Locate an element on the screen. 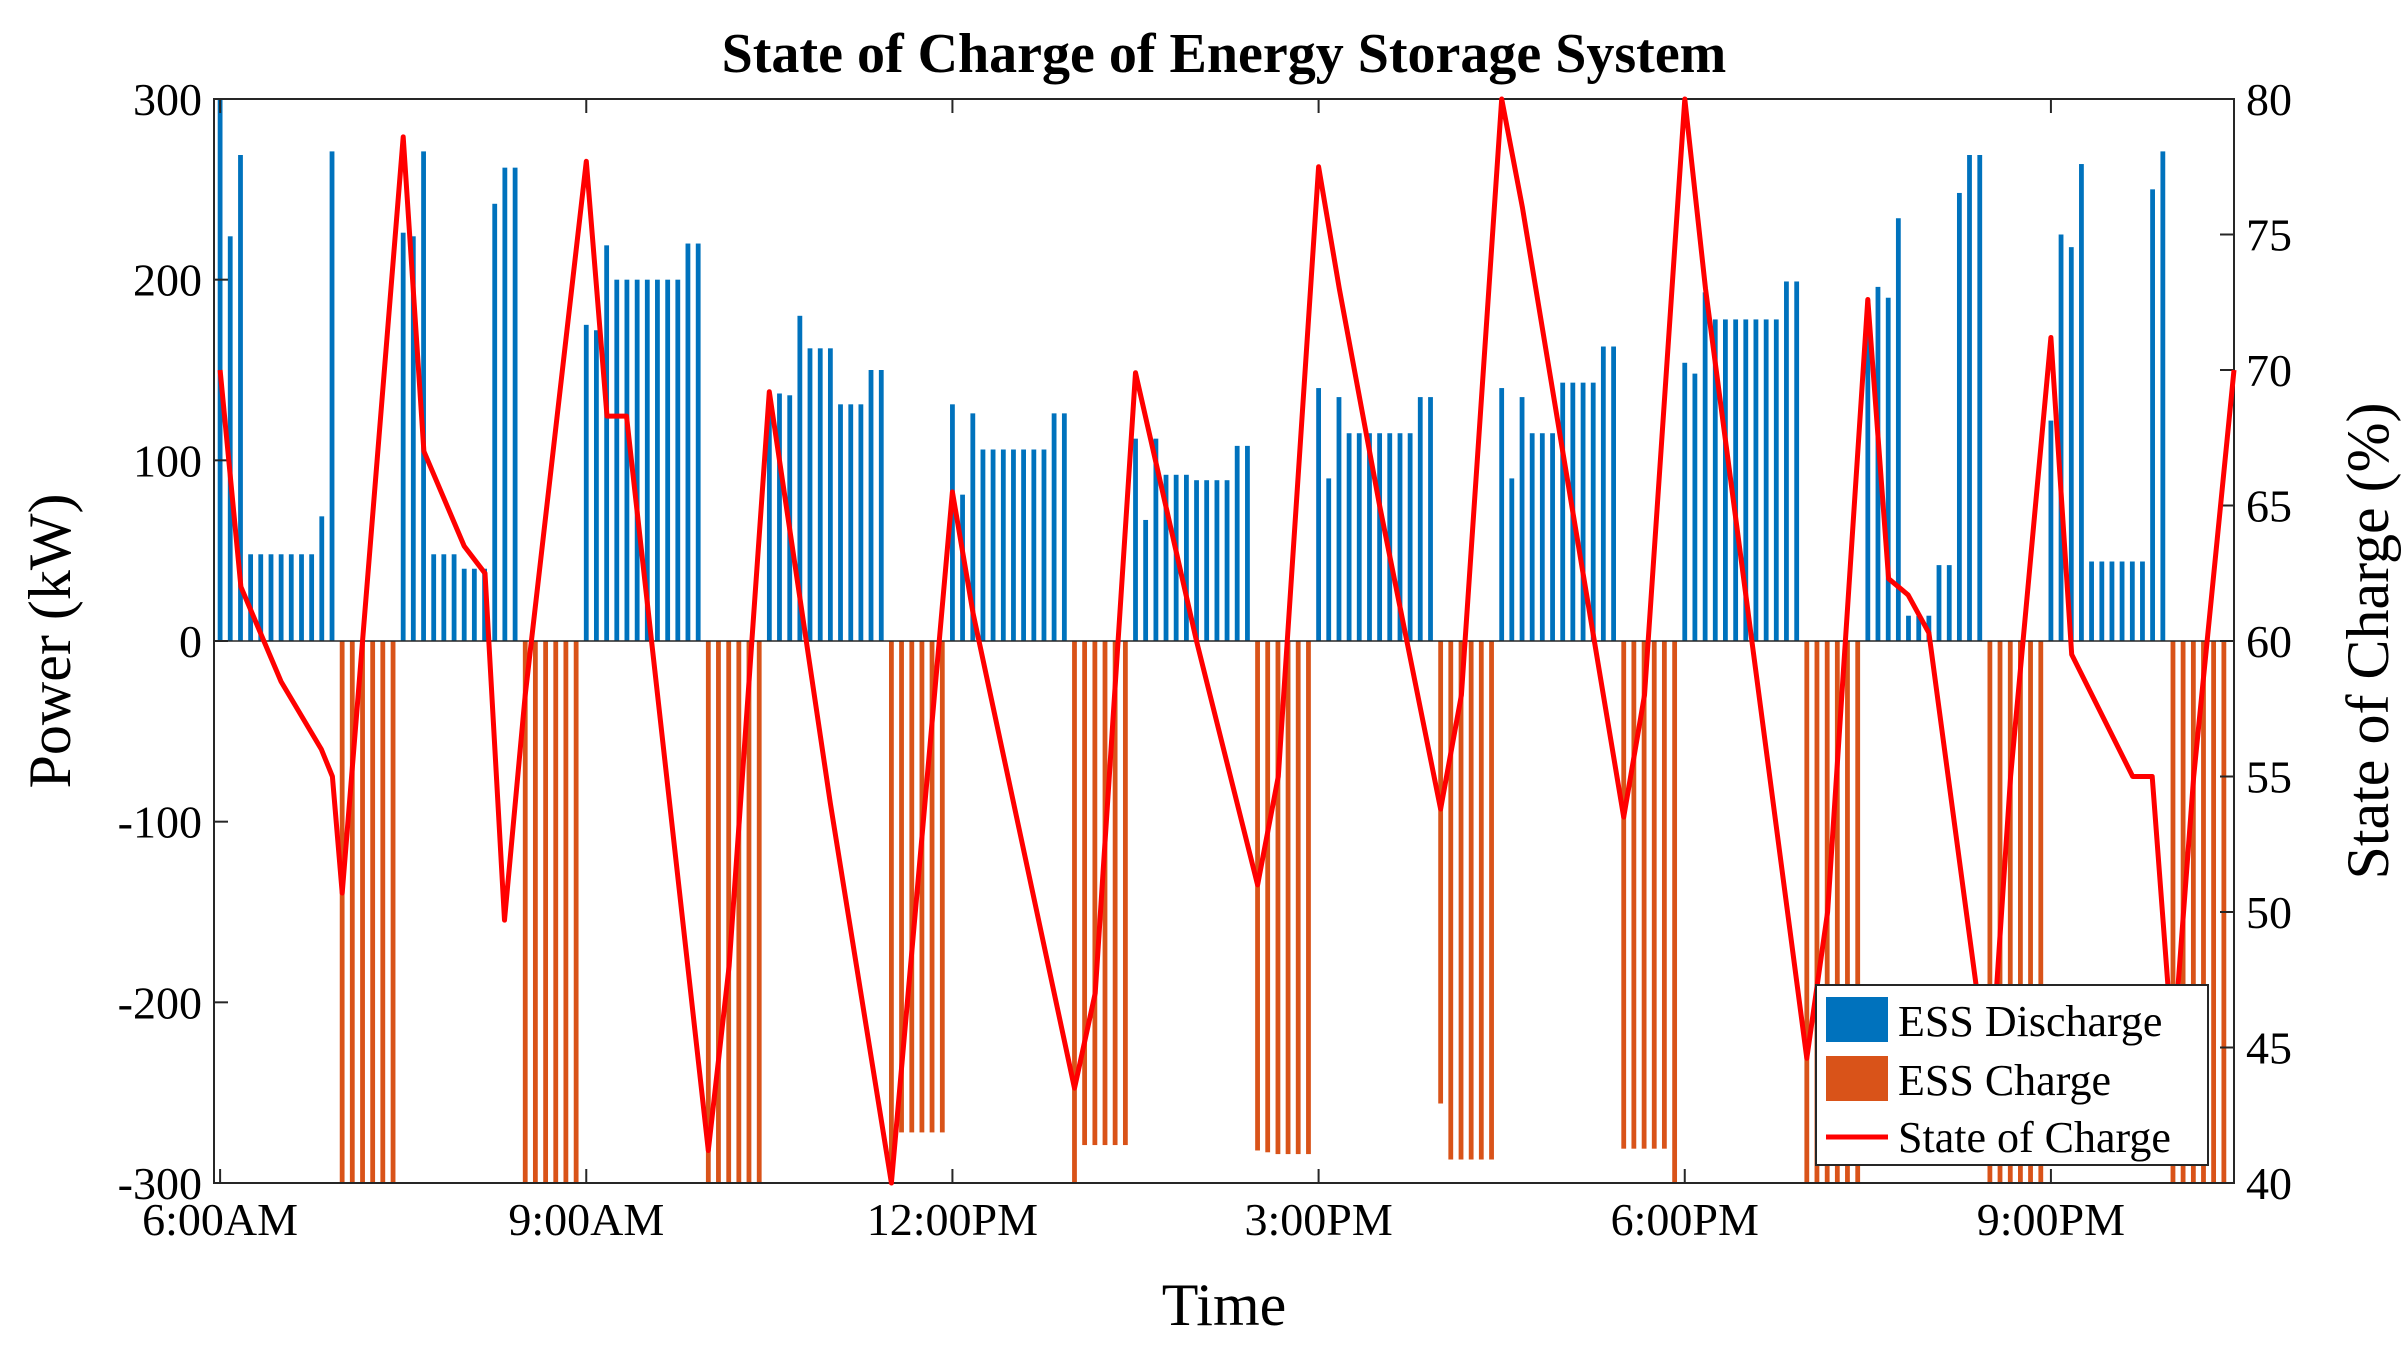 This screenshot has width=2401, height=1348. legend-charge-swatch is located at coordinates (1857, 1078).